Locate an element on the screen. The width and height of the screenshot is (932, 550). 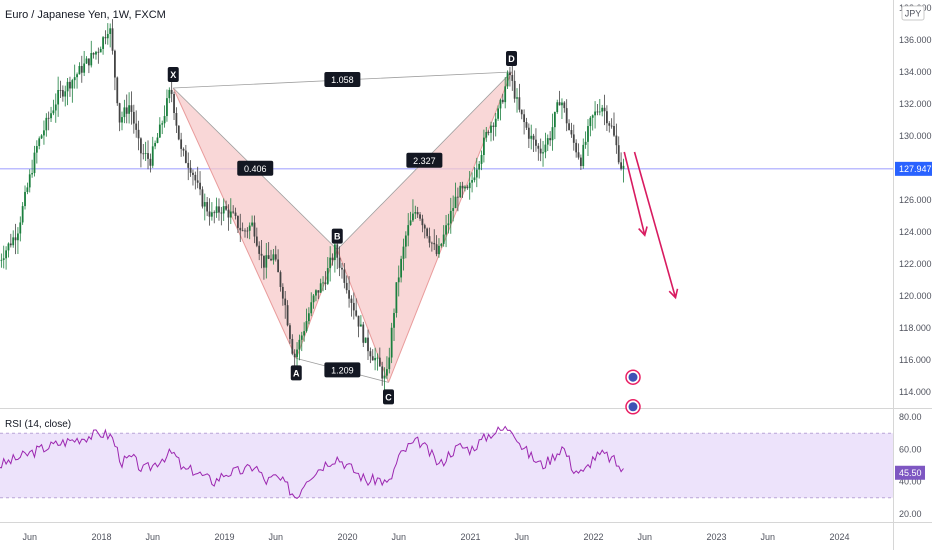
current-price-tag is located at coordinates (913, 168).